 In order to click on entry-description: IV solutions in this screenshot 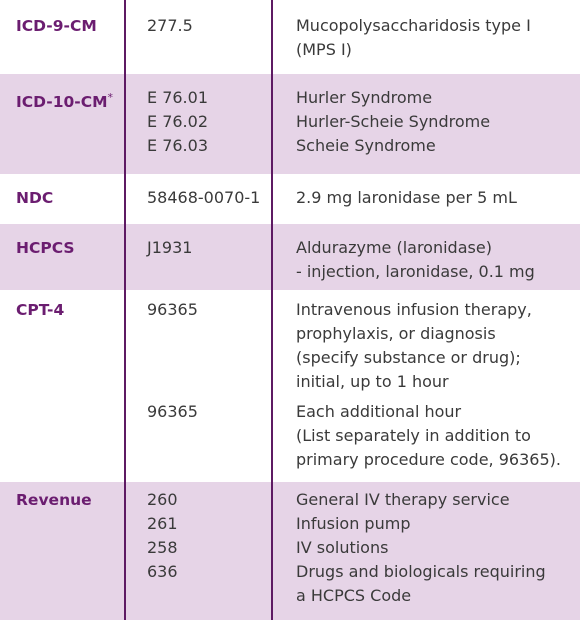, I will do `click(426, 548)`.